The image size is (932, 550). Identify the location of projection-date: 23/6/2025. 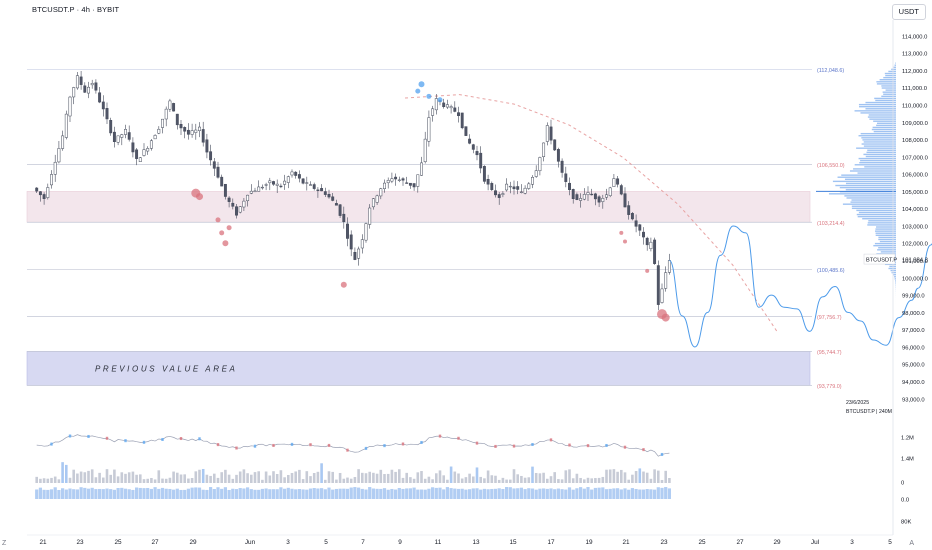
(857, 403).